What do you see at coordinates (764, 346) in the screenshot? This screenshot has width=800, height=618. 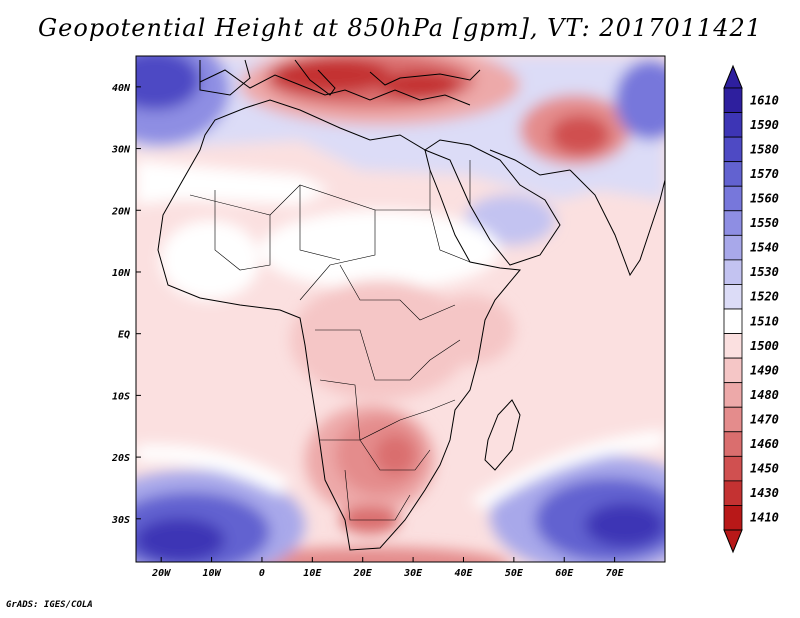 I see `colorbar-level-label: 1500` at bounding box center [764, 346].